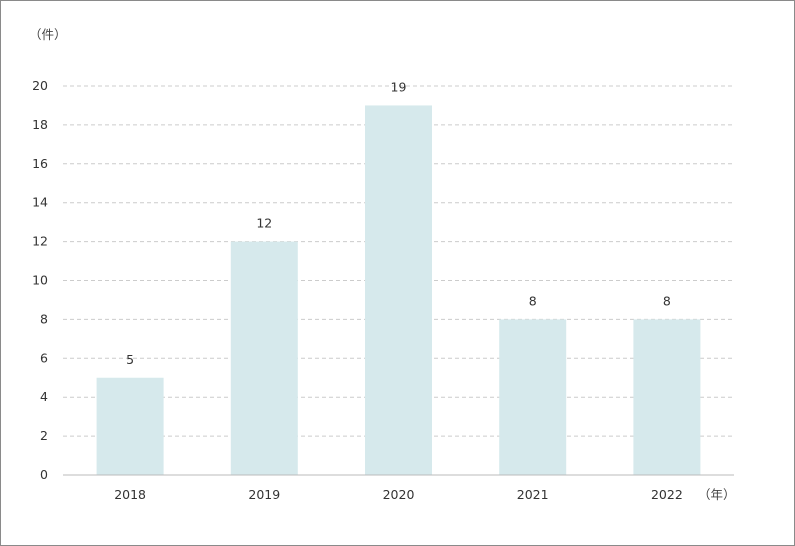 The image size is (795, 546). What do you see at coordinates (264, 358) in the screenshot?
I see `bar-2019` at bounding box center [264, 358].